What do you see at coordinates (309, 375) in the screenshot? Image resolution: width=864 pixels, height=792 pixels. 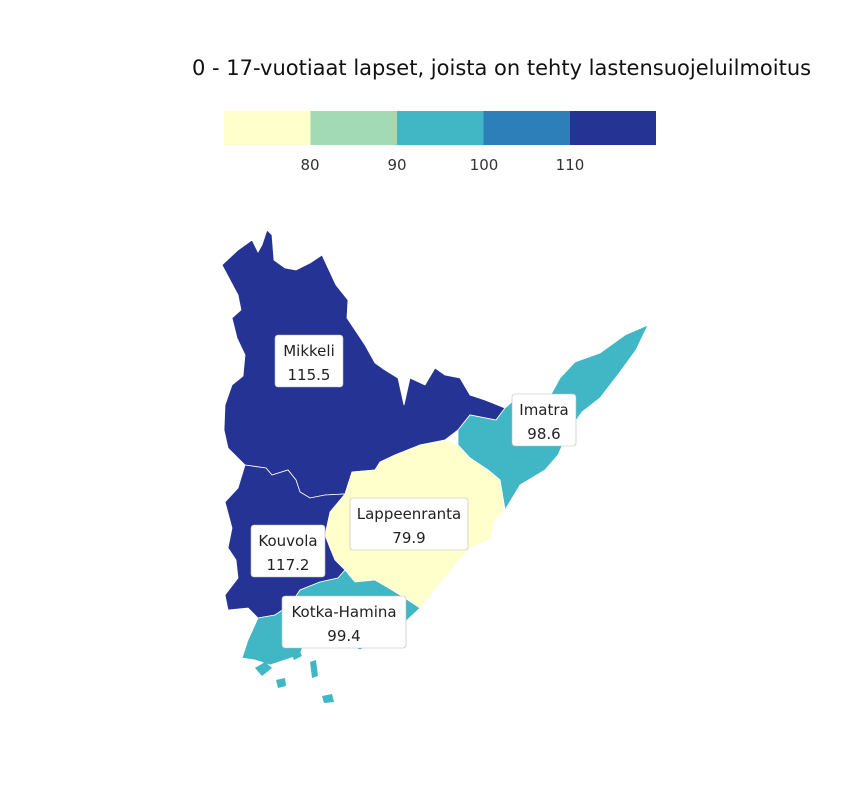 I see `label-mikkeli-value: 115.5` at bounding box center [309, 375].